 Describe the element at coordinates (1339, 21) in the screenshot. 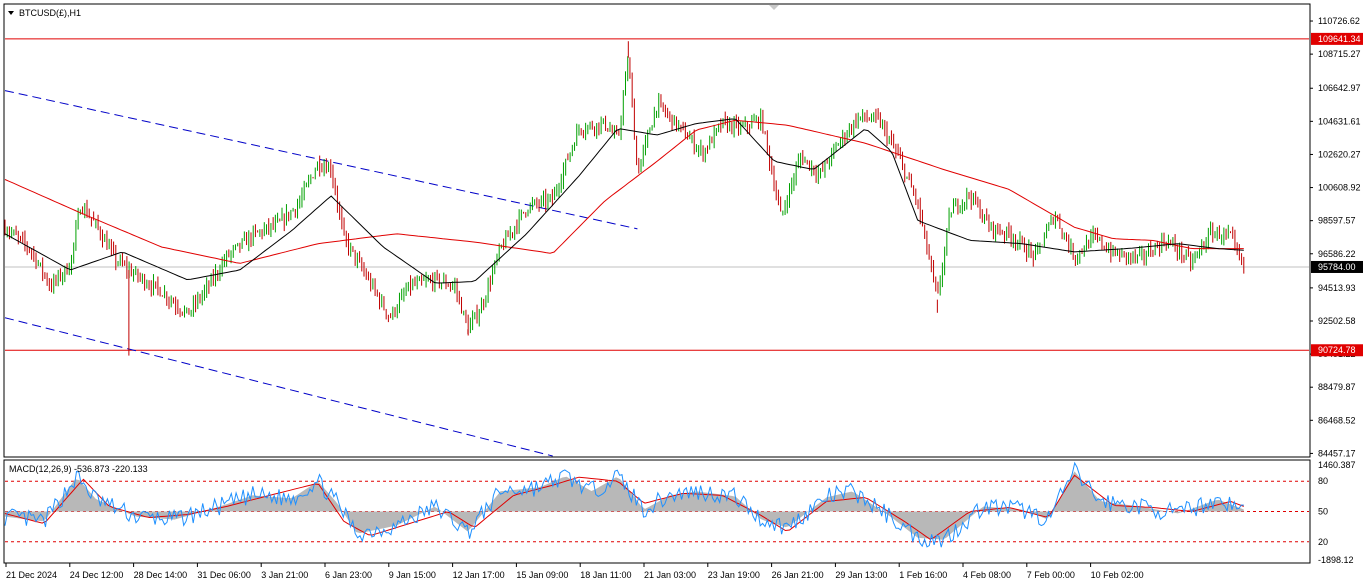

I see `price-tick-label: 110726.62` at that location.